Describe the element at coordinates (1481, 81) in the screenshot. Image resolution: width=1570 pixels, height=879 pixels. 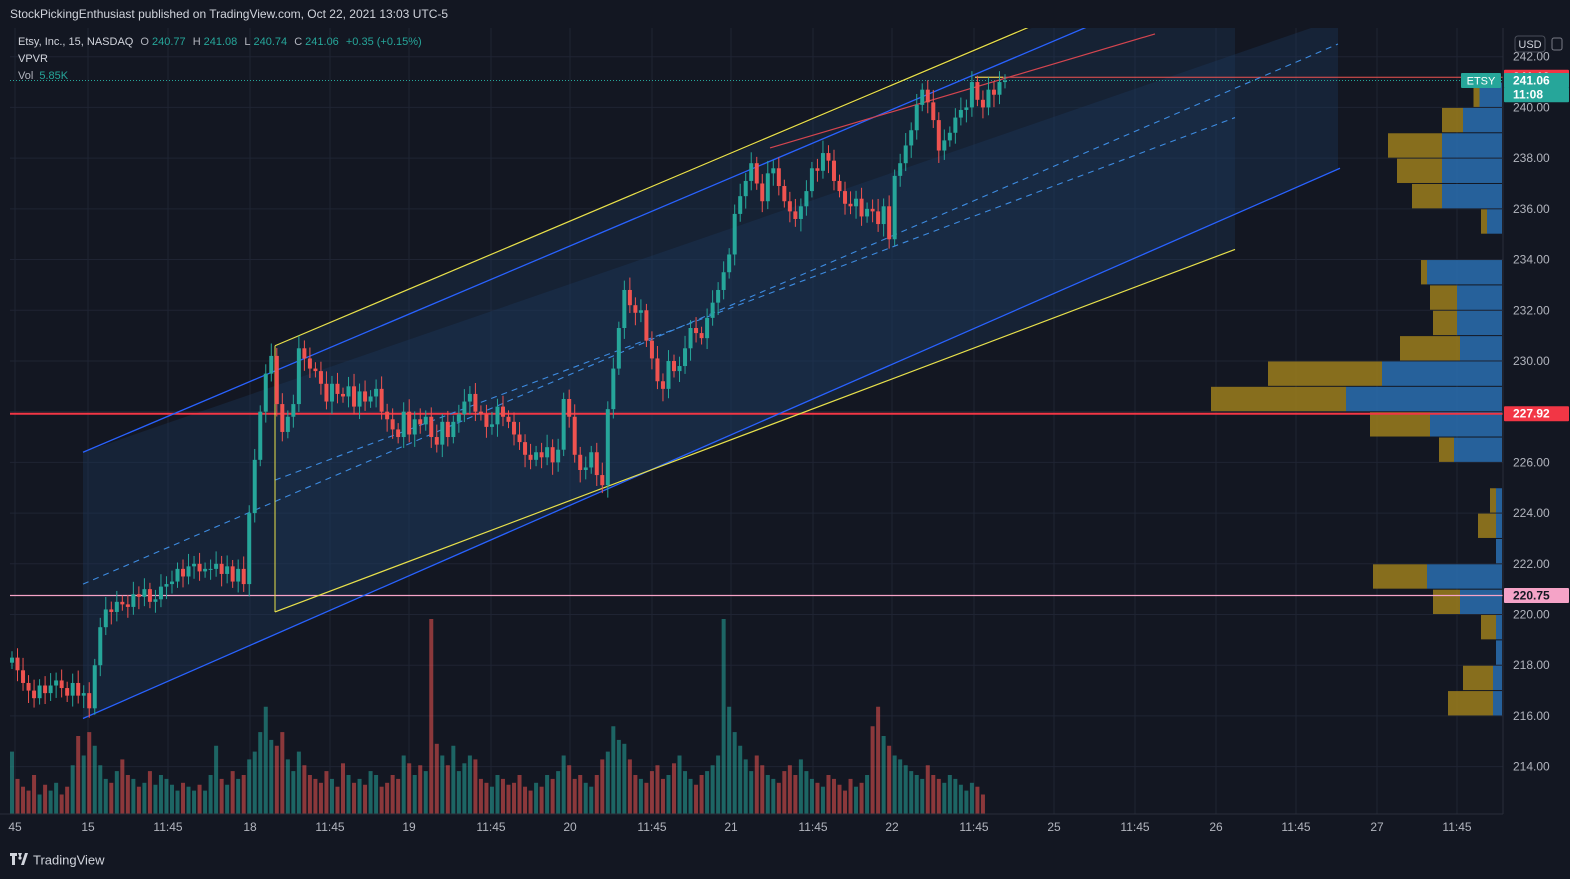
I see `symbol-tag-box` at that location.